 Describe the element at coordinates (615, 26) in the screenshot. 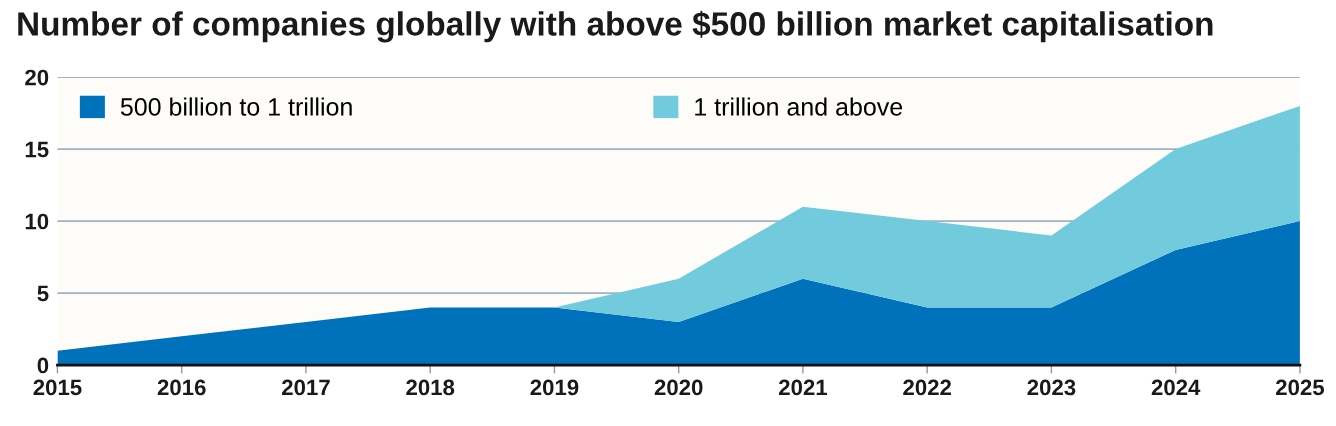

I see `chart-title: Number of companies globally with above $500 billion market capitalisation` at that location.